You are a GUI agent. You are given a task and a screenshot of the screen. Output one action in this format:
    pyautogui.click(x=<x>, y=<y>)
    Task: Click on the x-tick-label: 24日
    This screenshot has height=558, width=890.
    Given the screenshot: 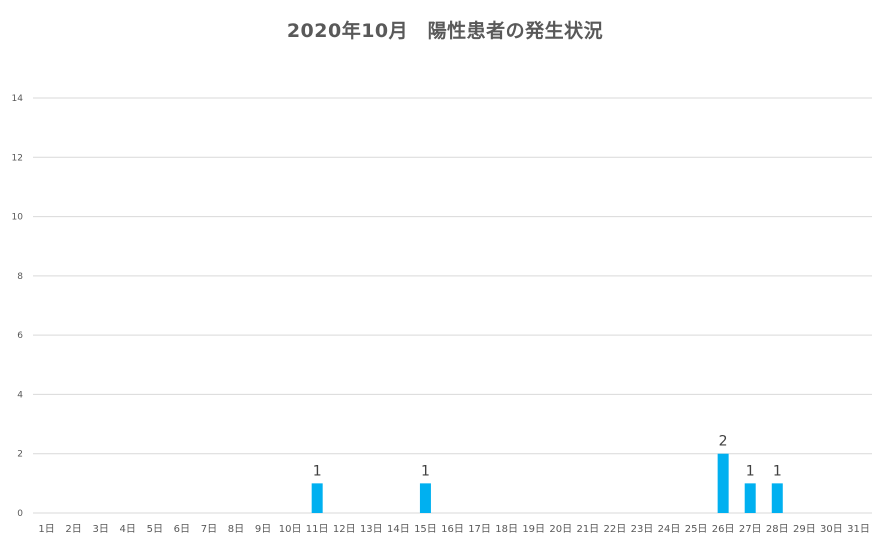 What is the action you would take?
    pyautogui.click(x=669, y=529)
    